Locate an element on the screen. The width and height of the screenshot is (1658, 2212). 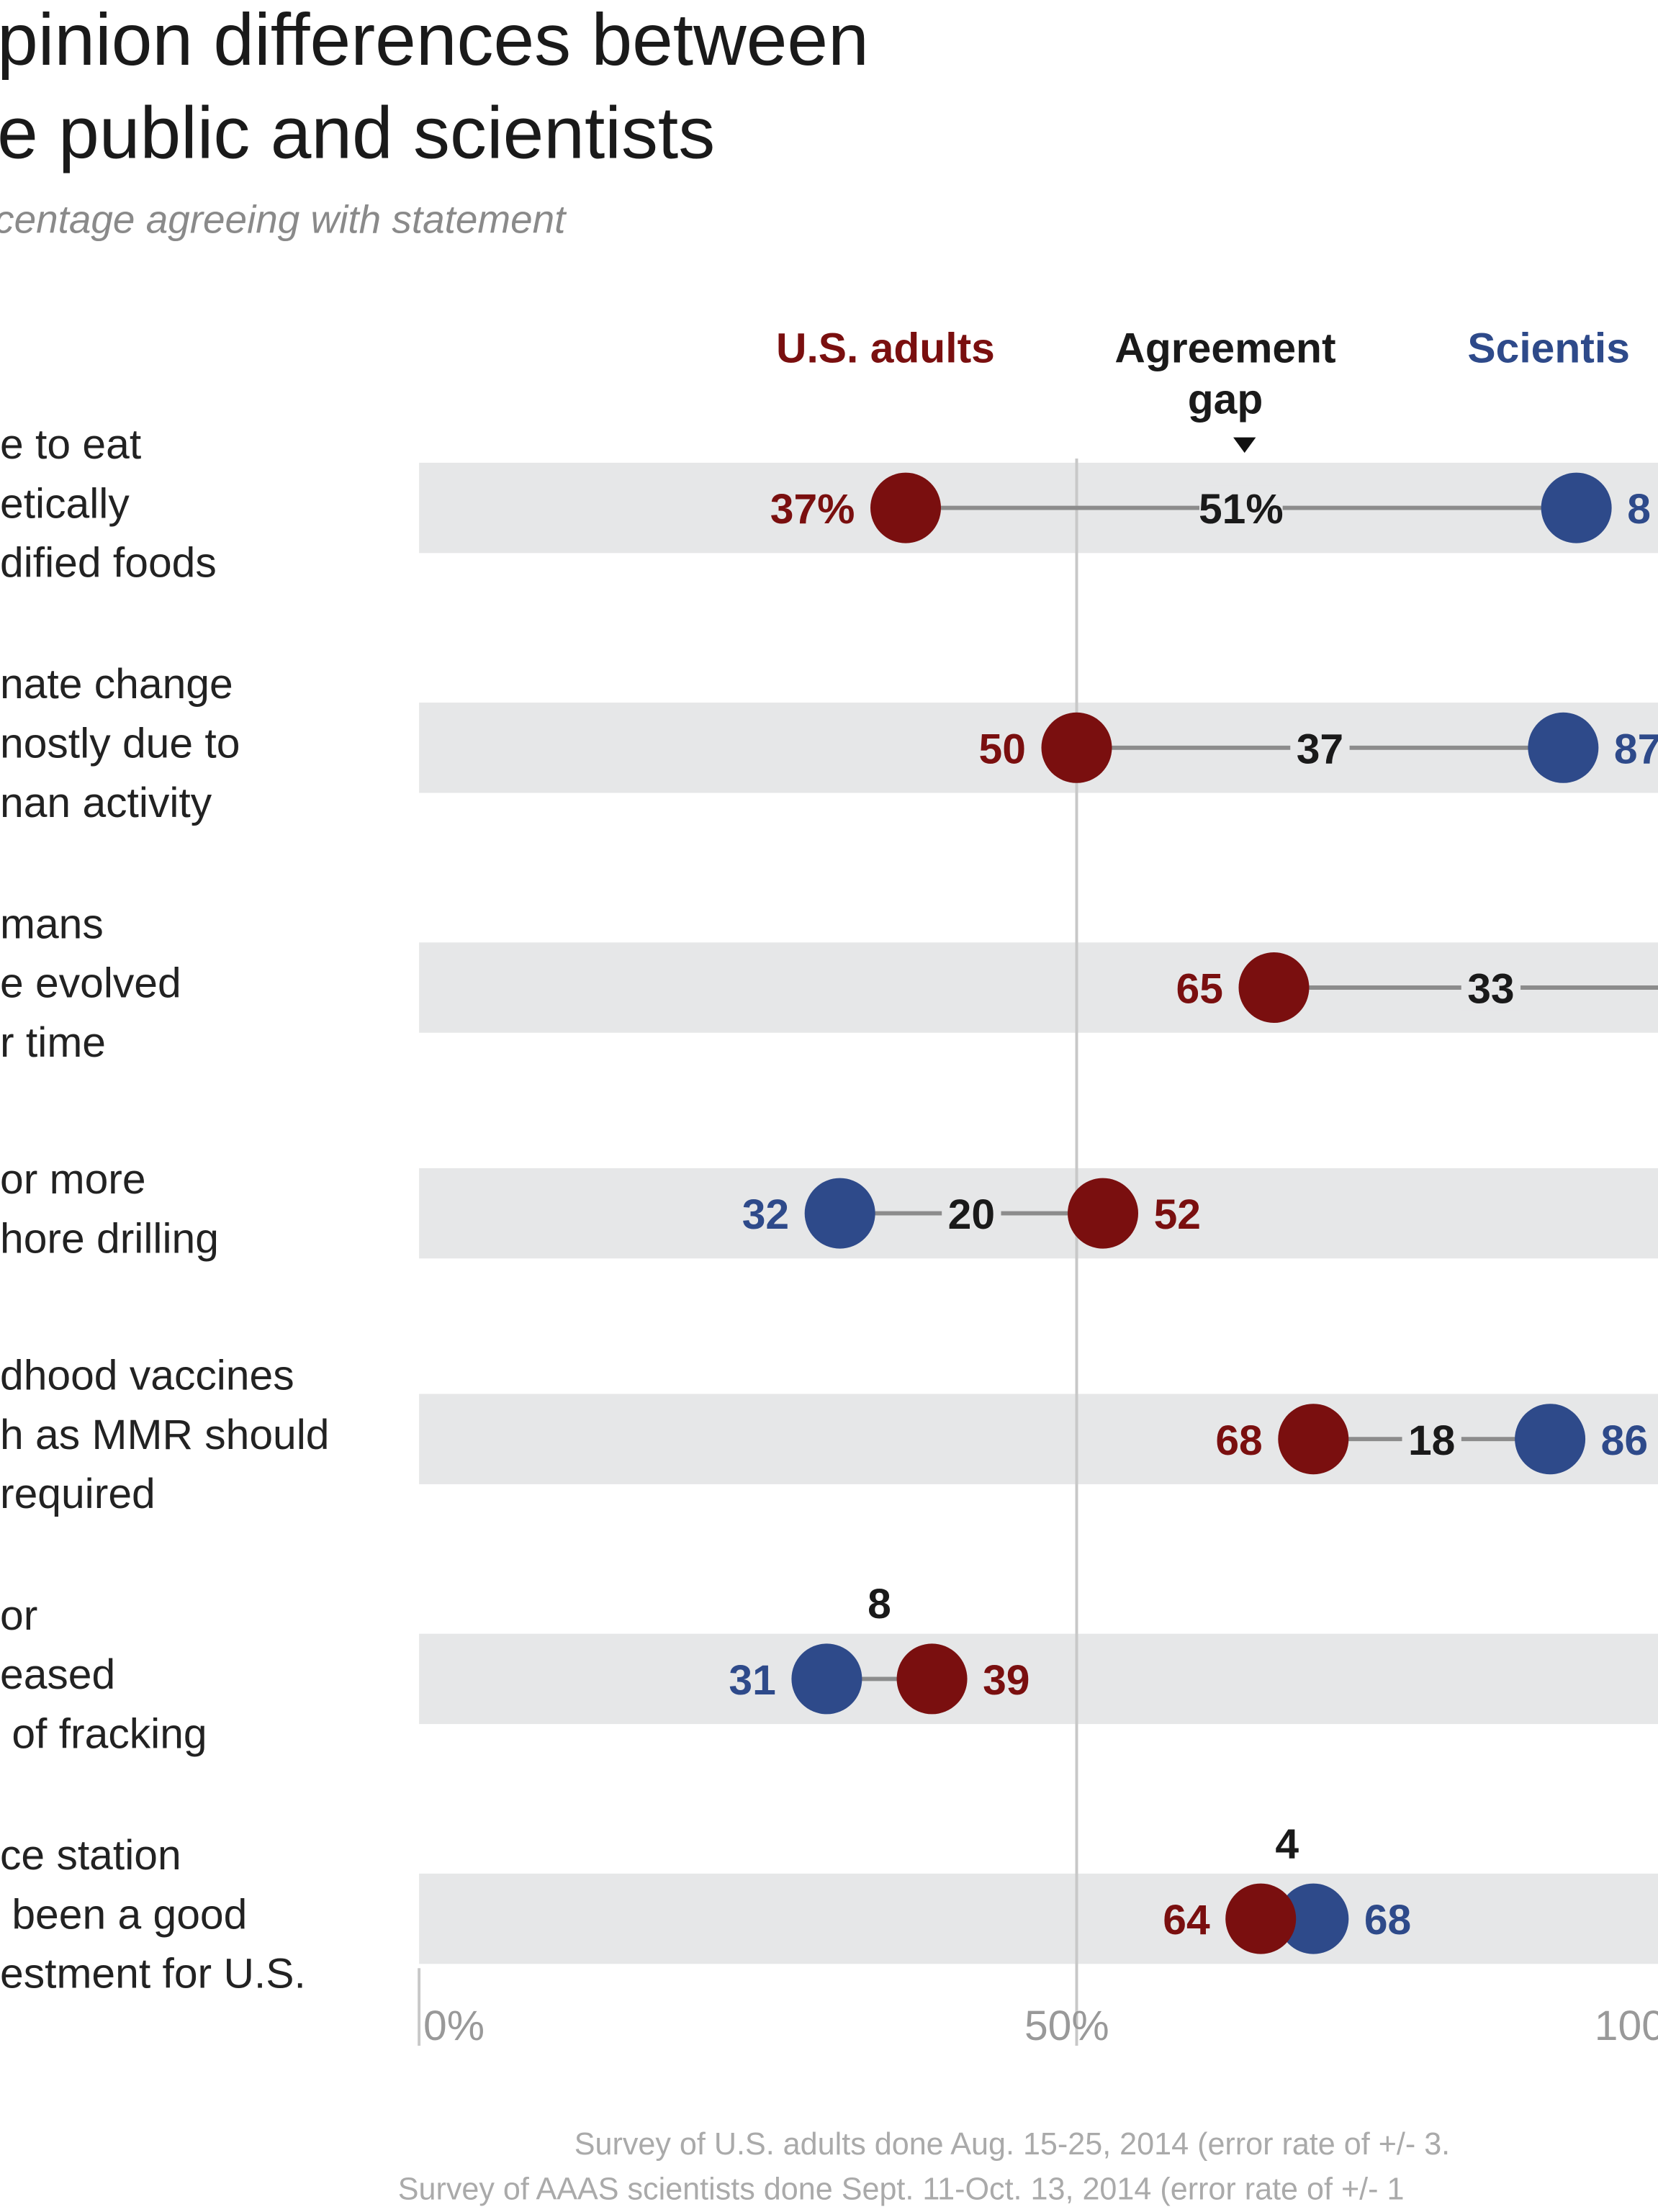
gap-label: 8 is located at coordinates (879, 1604).